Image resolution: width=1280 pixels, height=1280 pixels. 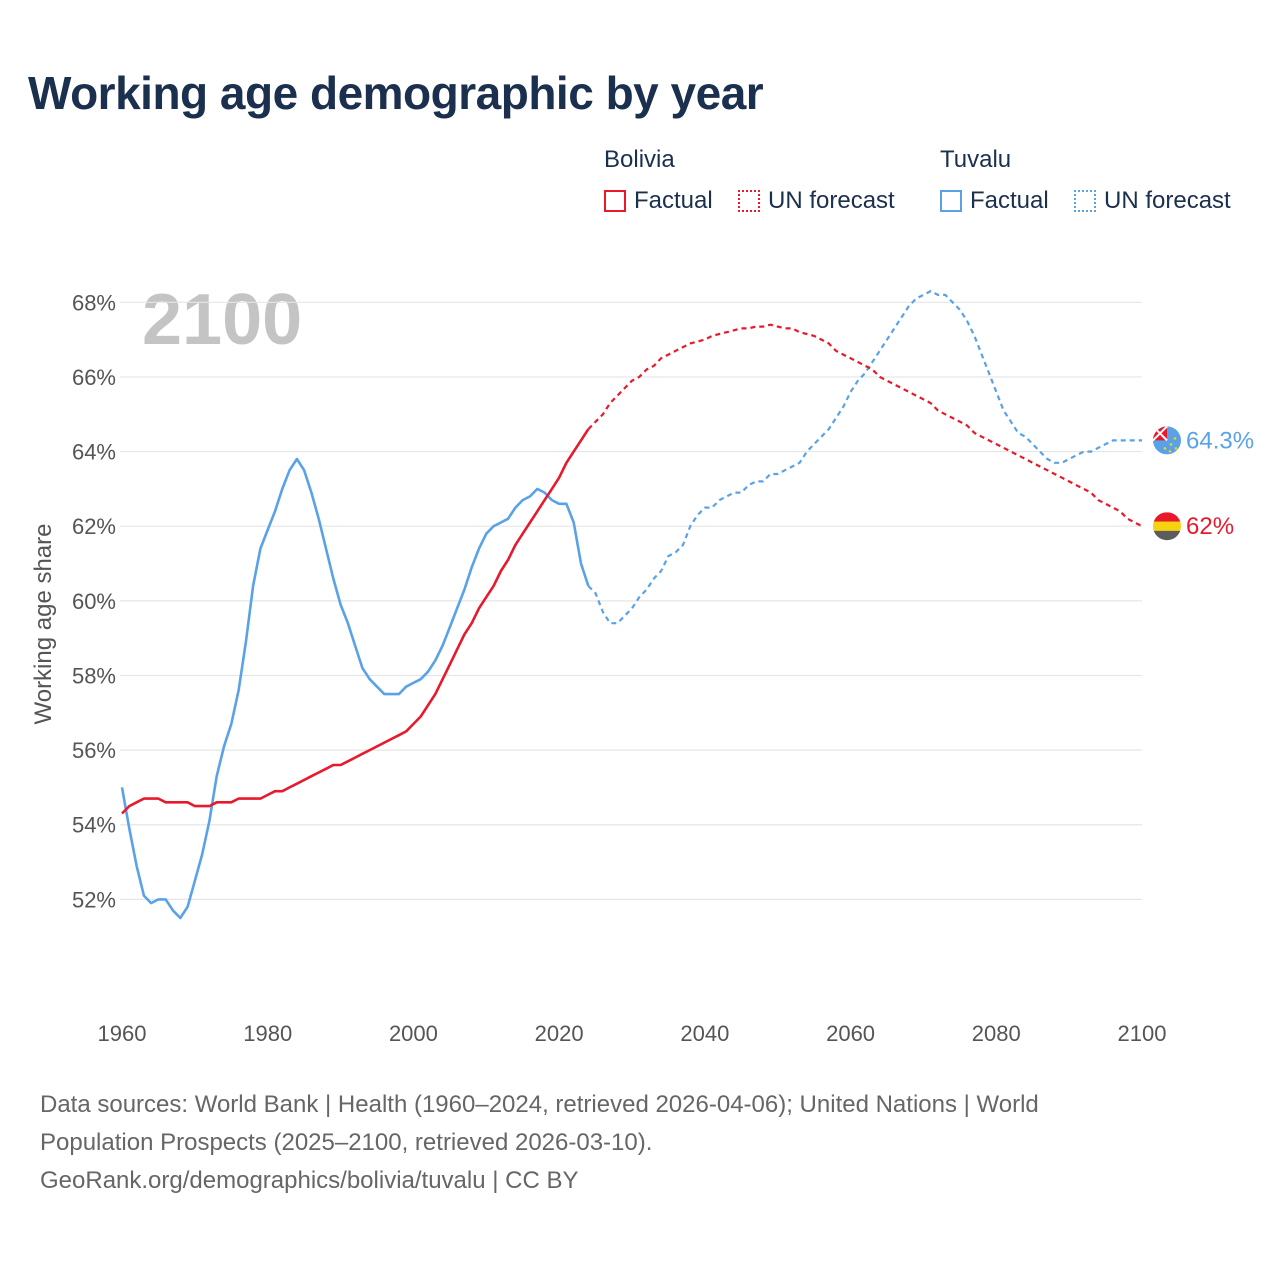 What do you see at coordinates (1210, 526) in the screenshot?
I see `bolivia-end-label: 62%` at bounding box center [1210, 526].